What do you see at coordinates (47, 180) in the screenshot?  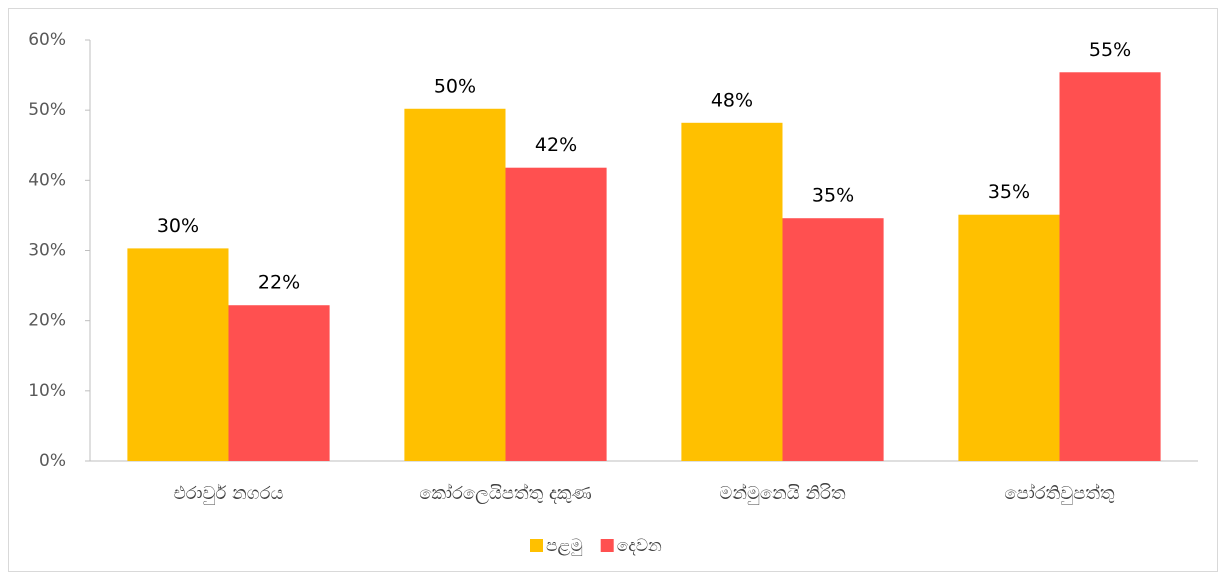 I see `y-tick-label: 40%` at bounding box center [47, 180].